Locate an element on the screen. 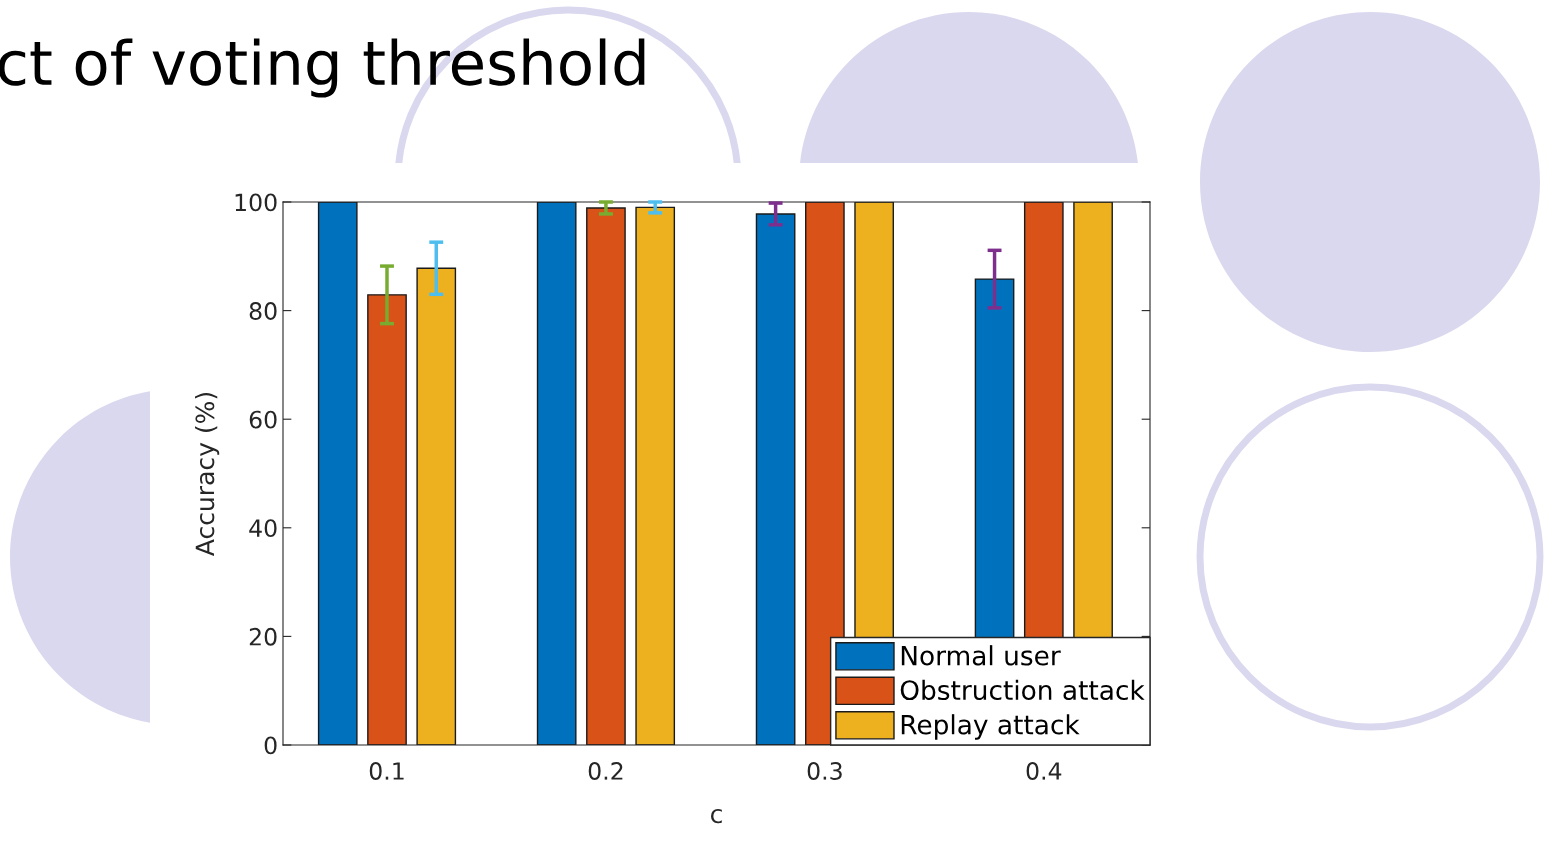 This screenshot has height=845, width=1550. x-tick-label: 0.2 is located at coordinates (605, 771).